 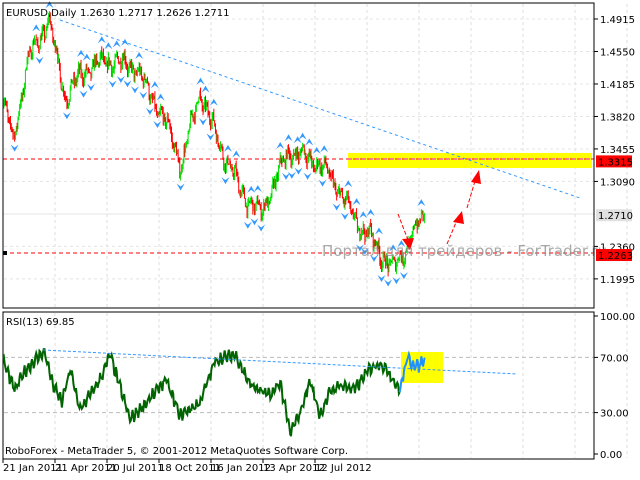 I want to click on trendline-rsi, so click(x=280, y=362).